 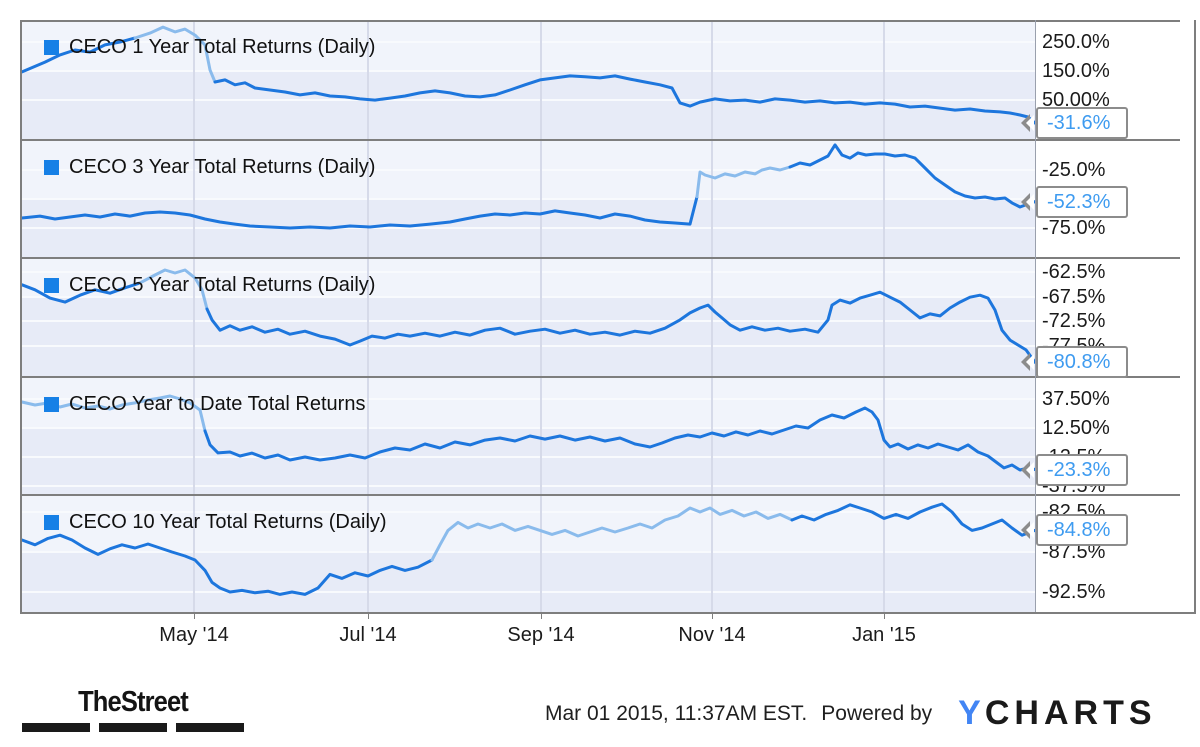 What do you see at coordinates (1074, 170) in the screenshot?
I see `y-axis-tick-label: -25.0%` at bounding box center [1074, 170].